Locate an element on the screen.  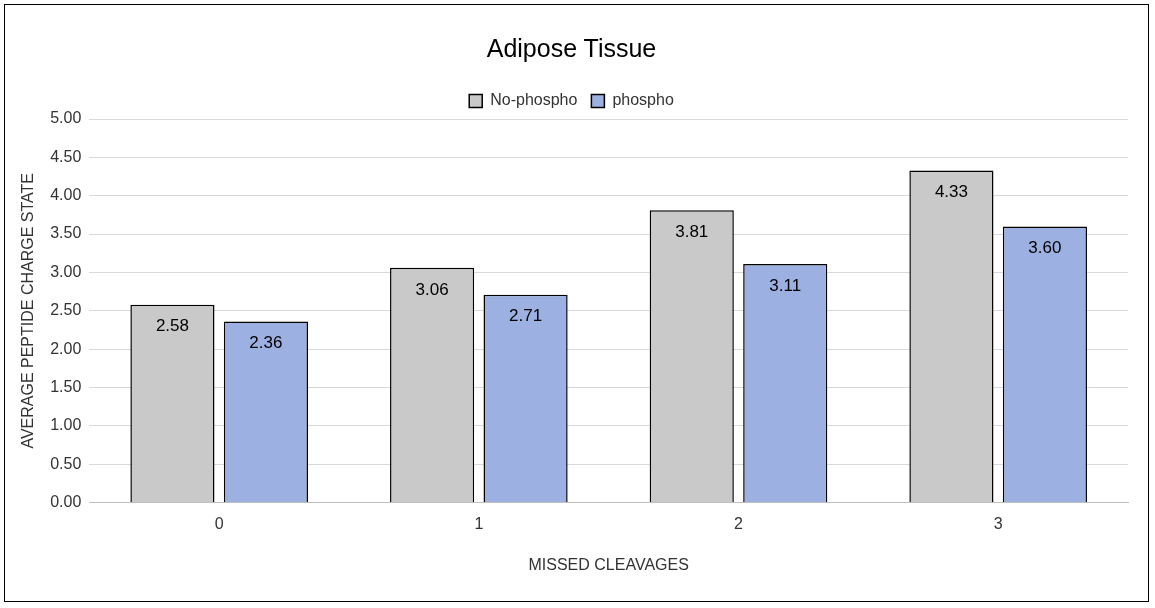
y-tick-label: 5.00 is located at coordinates (66, 118).